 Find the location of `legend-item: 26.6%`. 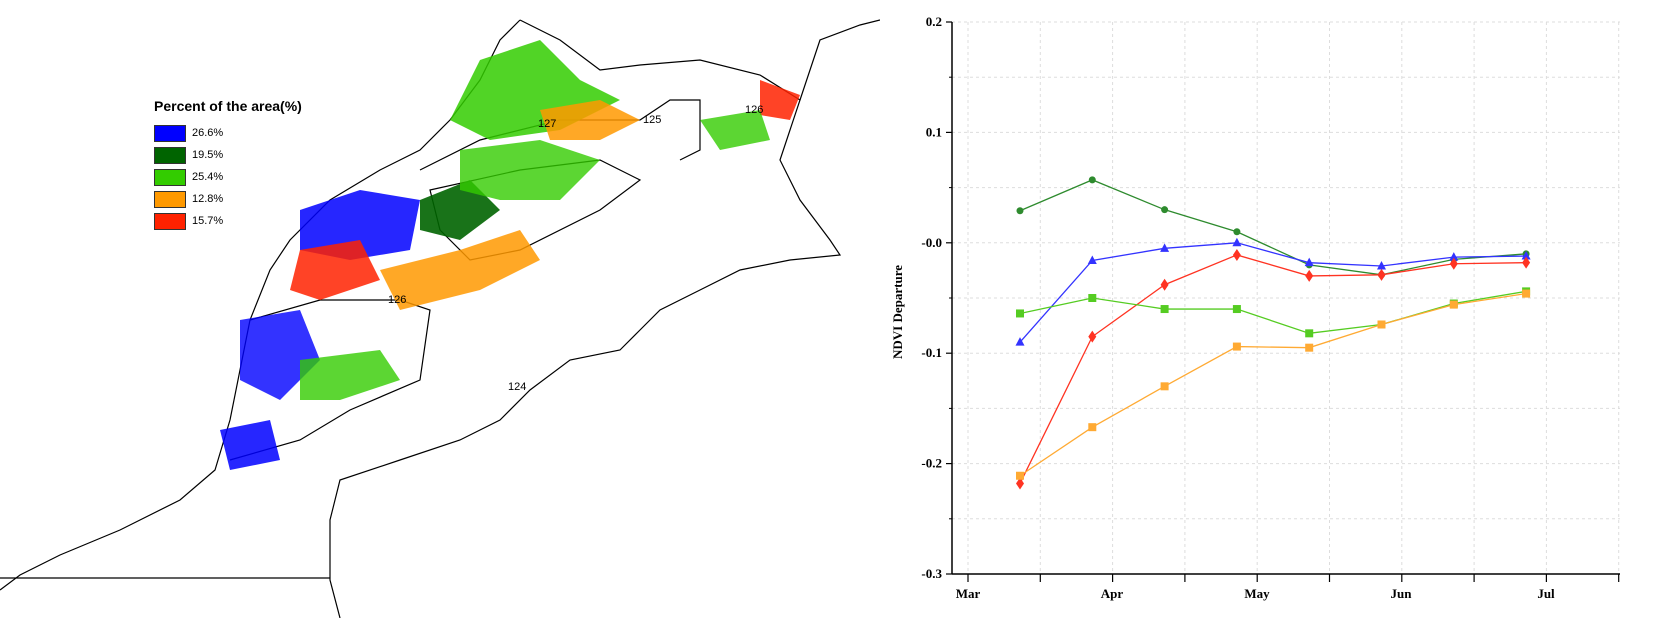

legend-item: 26.6% is located at coordinates (228, 133).